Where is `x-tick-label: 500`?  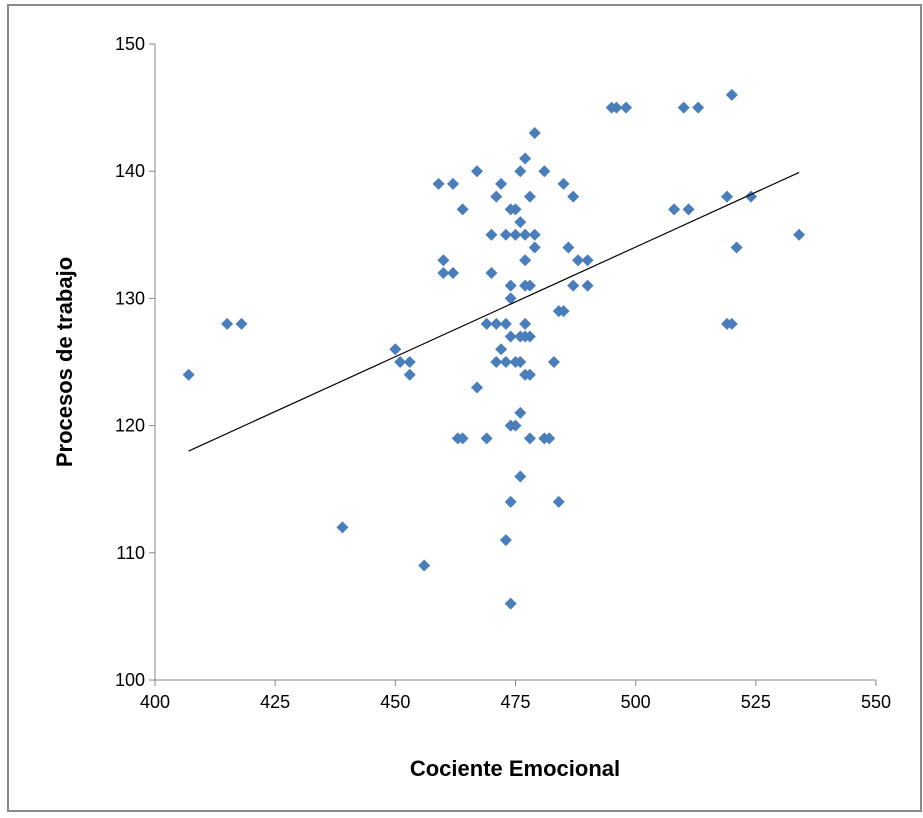 x-tick-label: 500 is located at coordinates (636, 702).